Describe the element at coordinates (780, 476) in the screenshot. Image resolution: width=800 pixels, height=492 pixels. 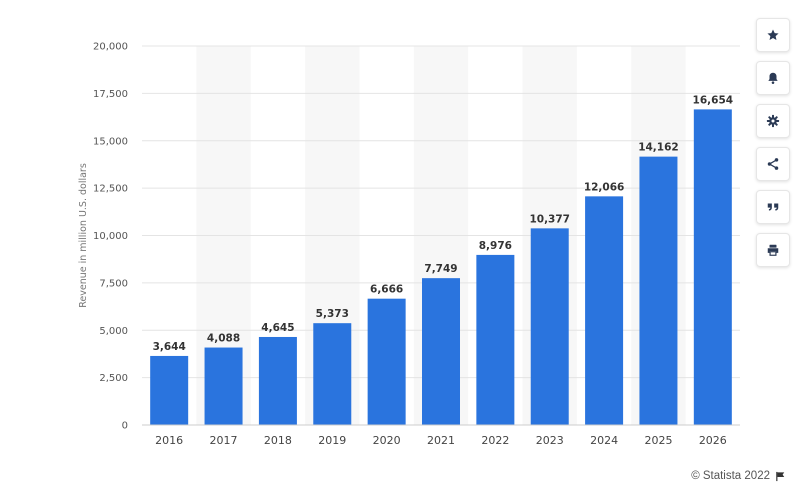
I see `flag-icon` at that location.